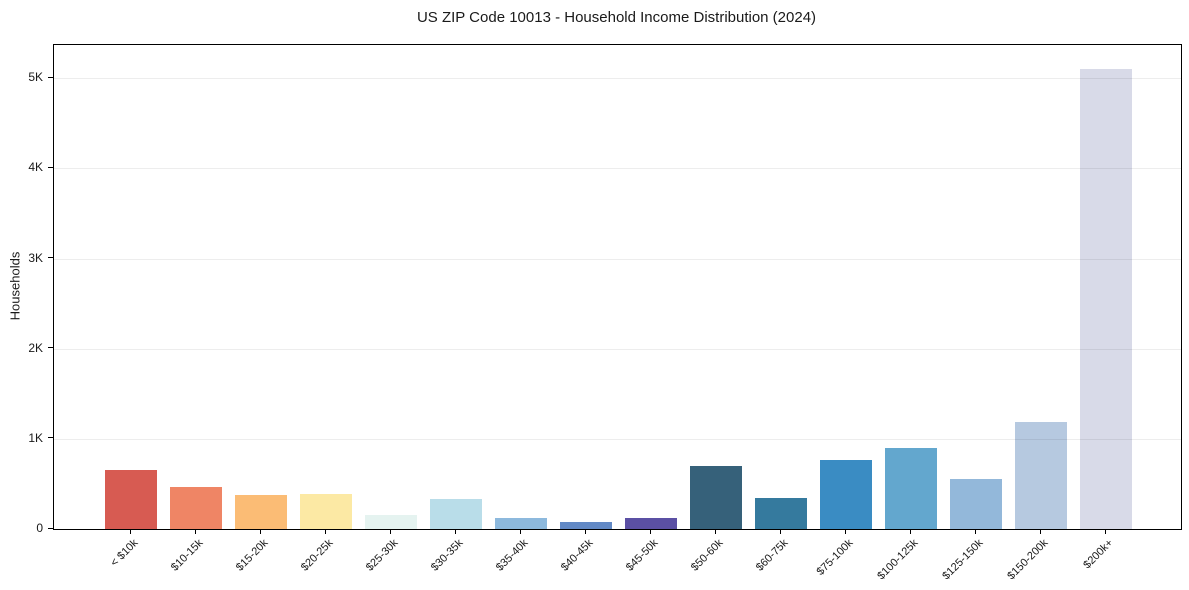 The width and height of the screenshot is (1189, 590). Describe the element at coordinates (35, 257) in the screenshot. I see `y-tick-label: 3K` at that location.